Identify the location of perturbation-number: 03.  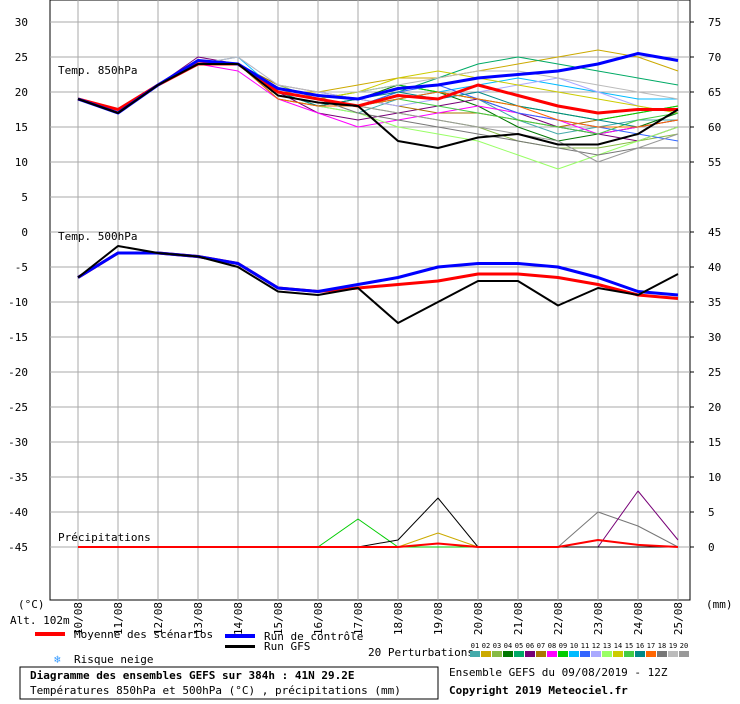
(497, 646).